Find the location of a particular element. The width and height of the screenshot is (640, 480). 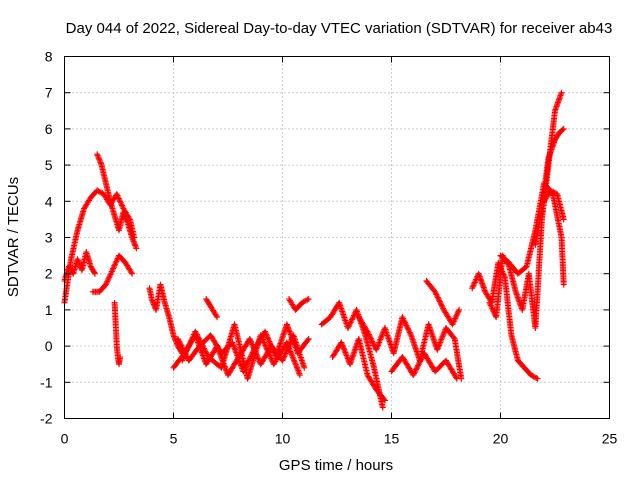

x-tick-label: 25 is located at coordinates (610, 439).